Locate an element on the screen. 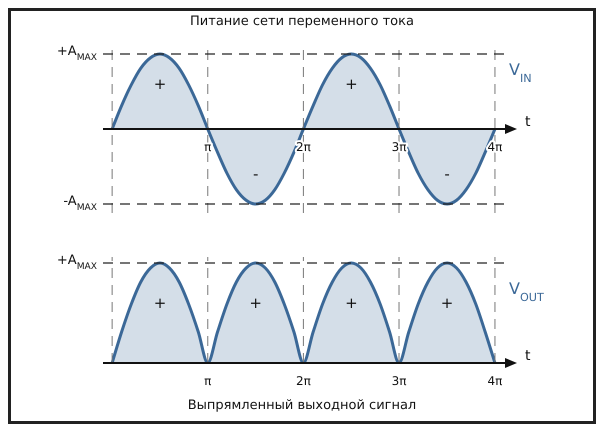 The height and width of the screenshot is (432, 604). text: Выпрямленный выходной сигнал is located at coordinates (302, 406).